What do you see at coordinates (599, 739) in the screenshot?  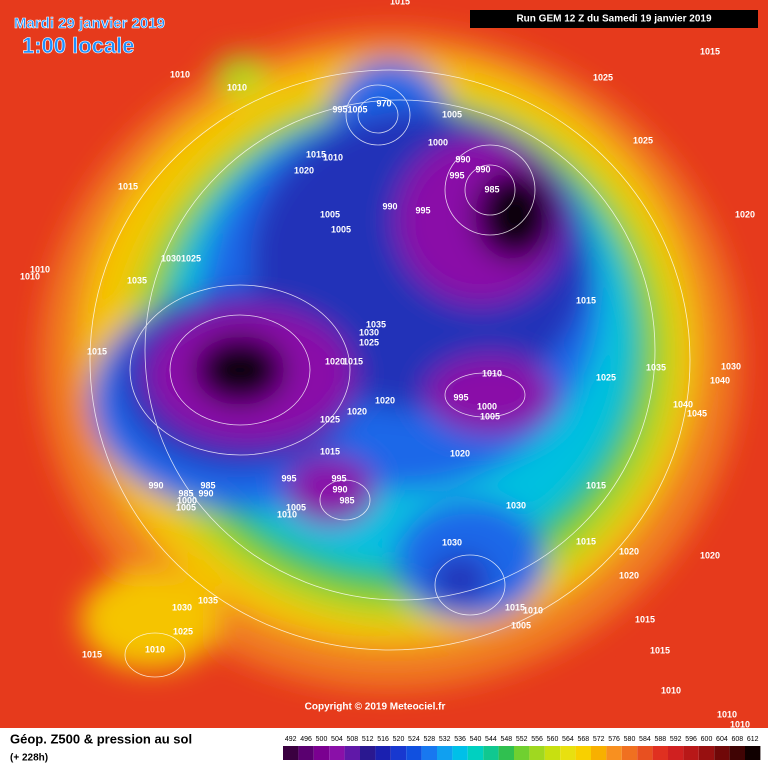 I see `scale-label: 572` at bounding box center [599, 739].